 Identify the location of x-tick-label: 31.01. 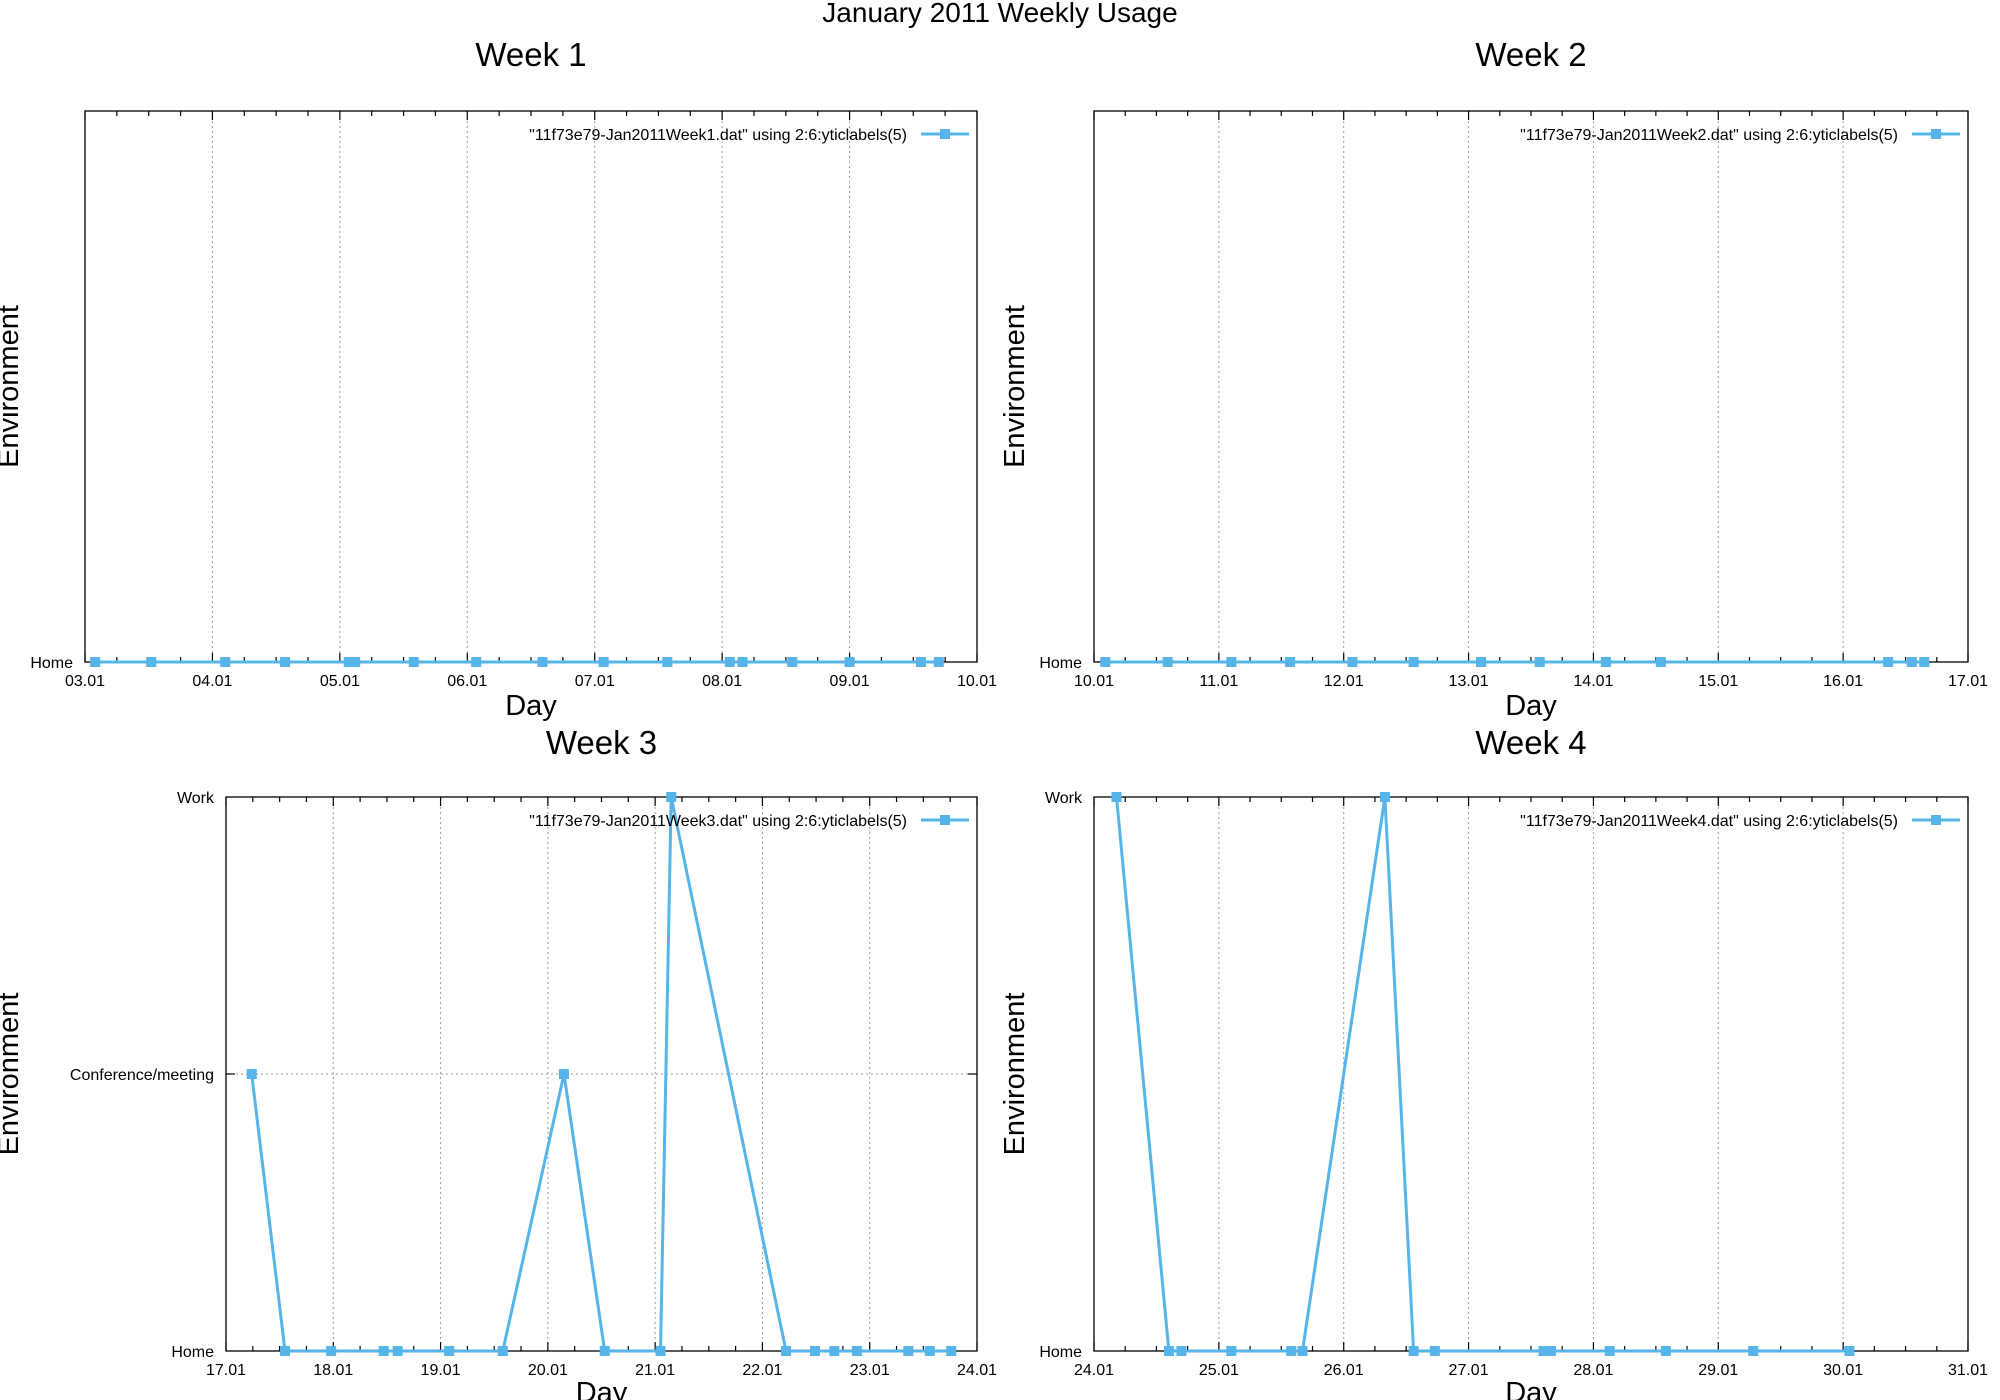
(1968, 1370).